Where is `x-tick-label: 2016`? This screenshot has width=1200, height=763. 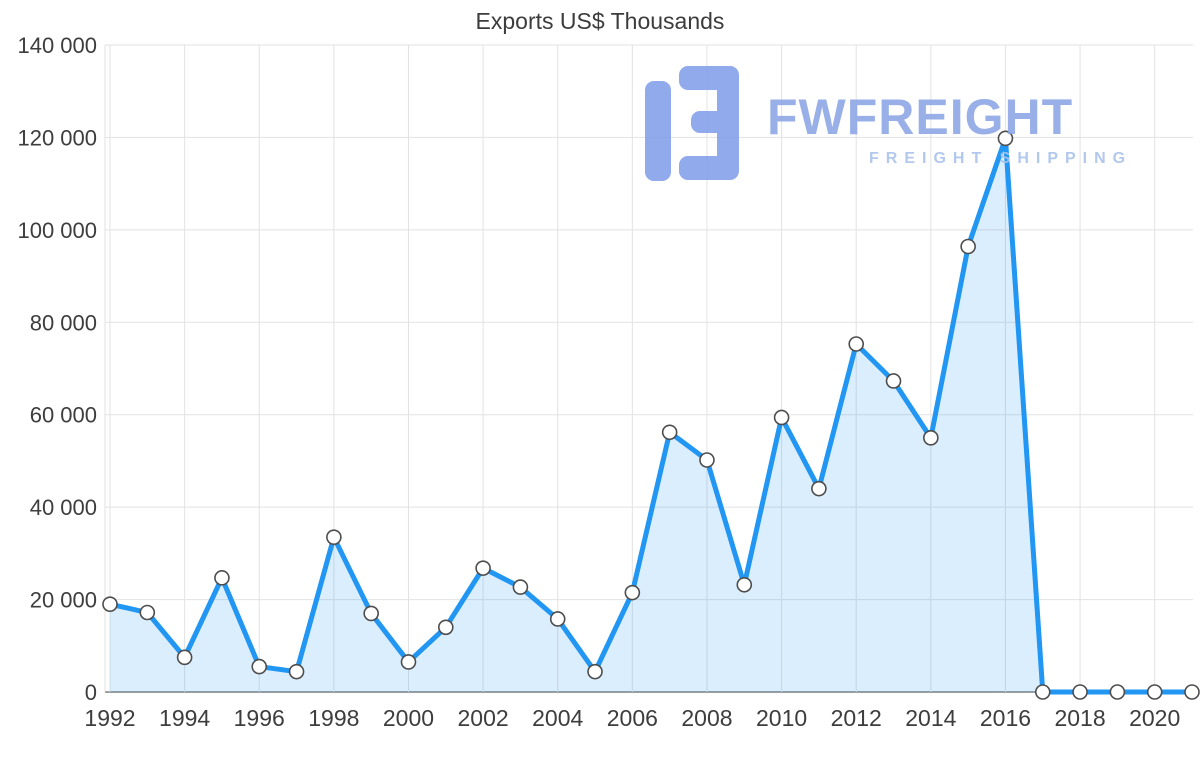 x-tick-label: 2016 is located at coordinates (1005, 718).